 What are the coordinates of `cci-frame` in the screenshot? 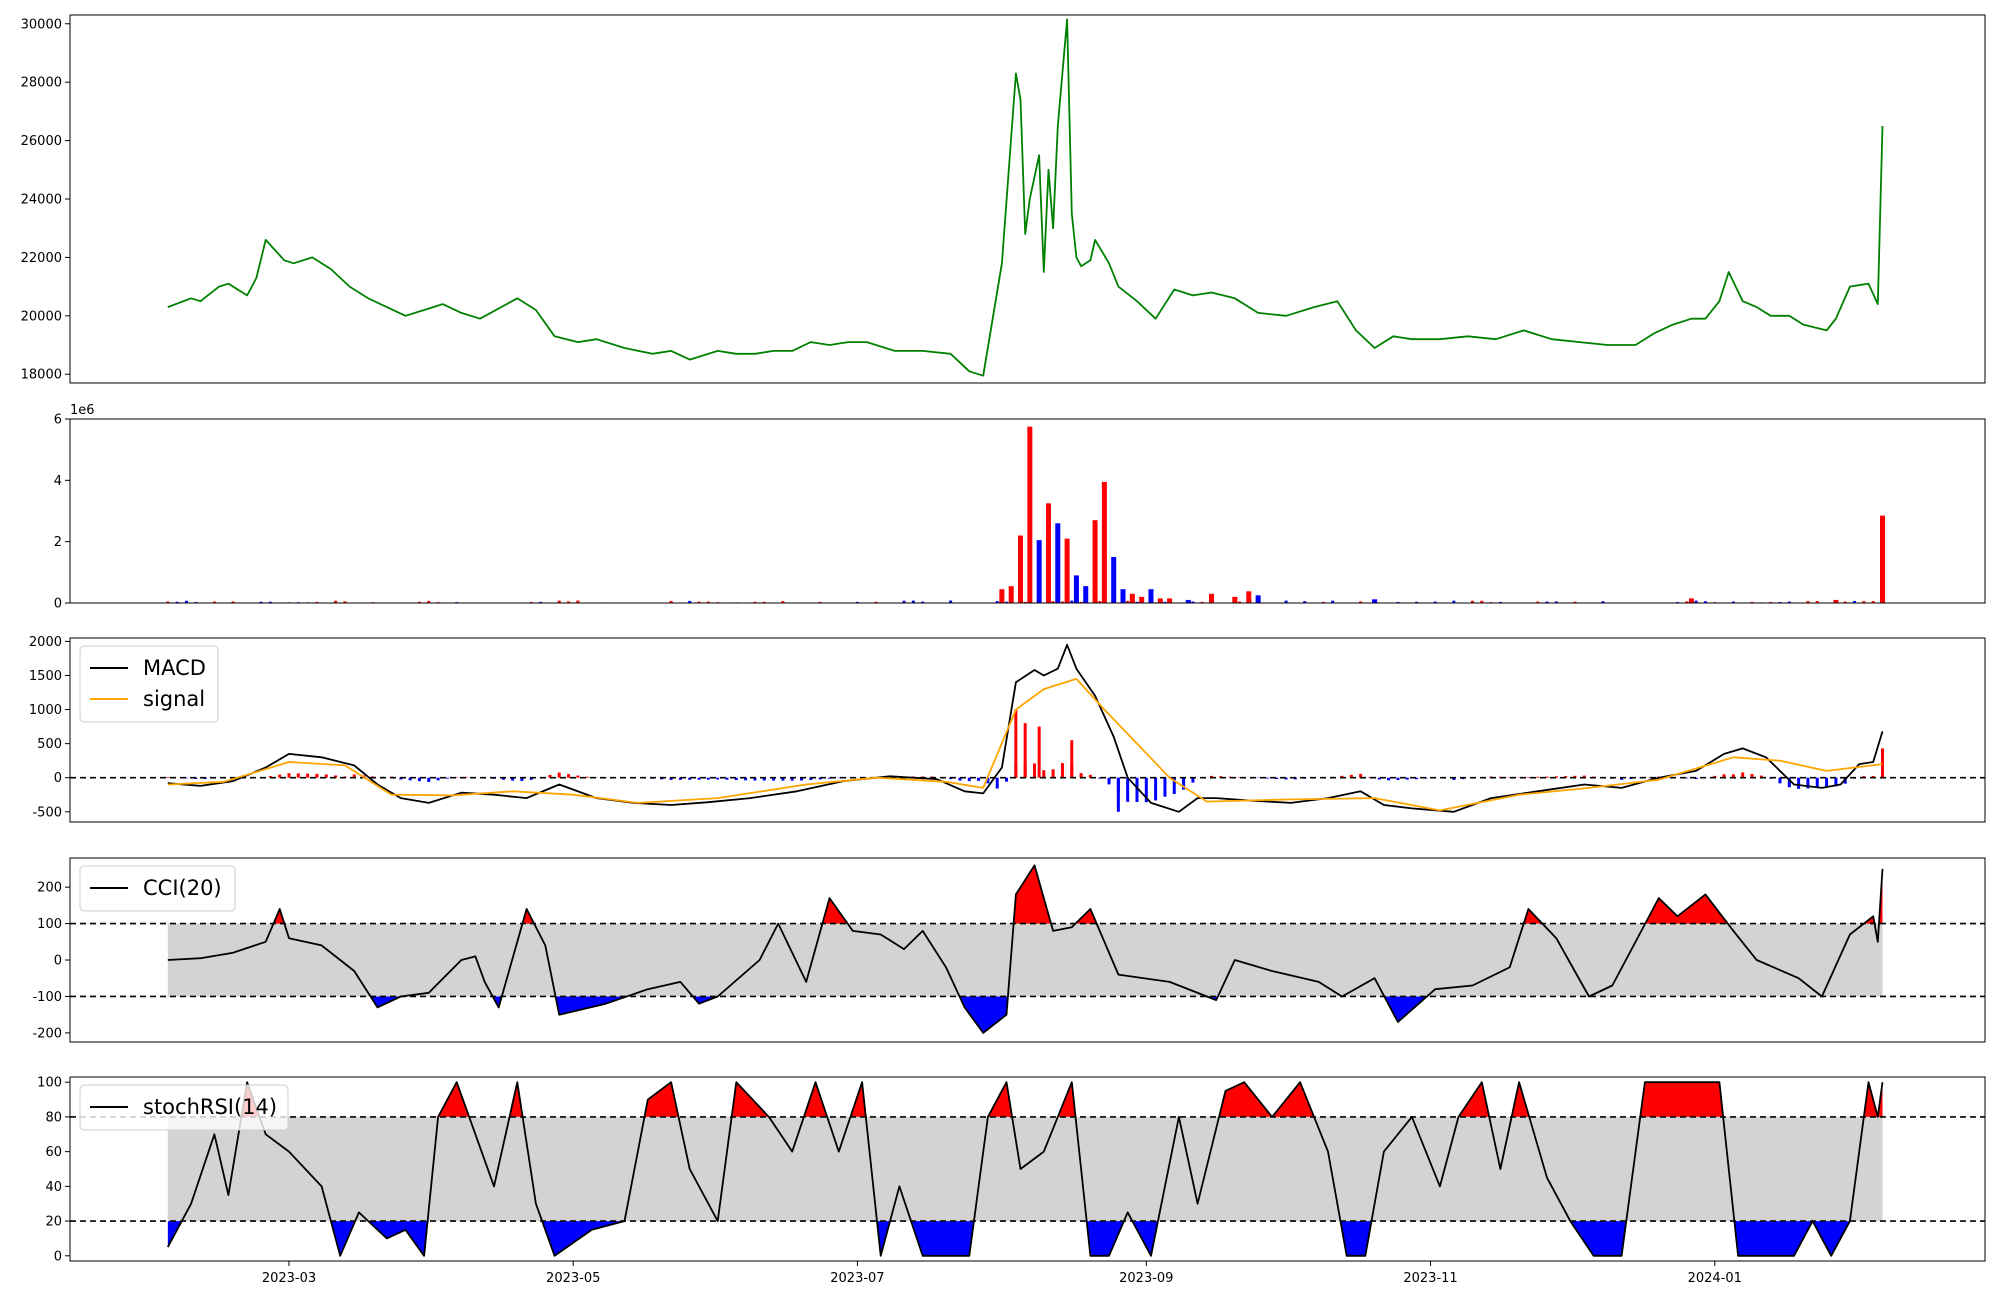 It's located at (1027, 950).